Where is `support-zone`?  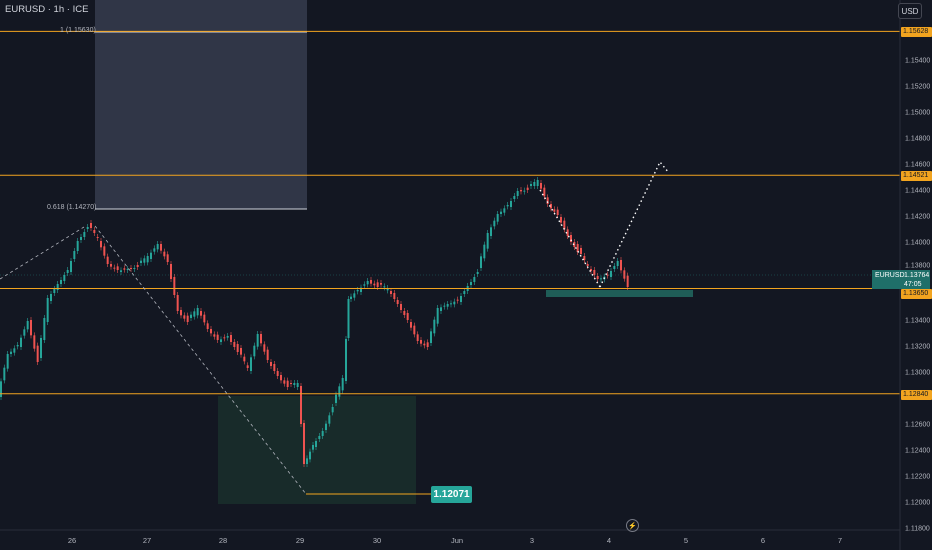 support-zone is located at coordinates (619, 293).